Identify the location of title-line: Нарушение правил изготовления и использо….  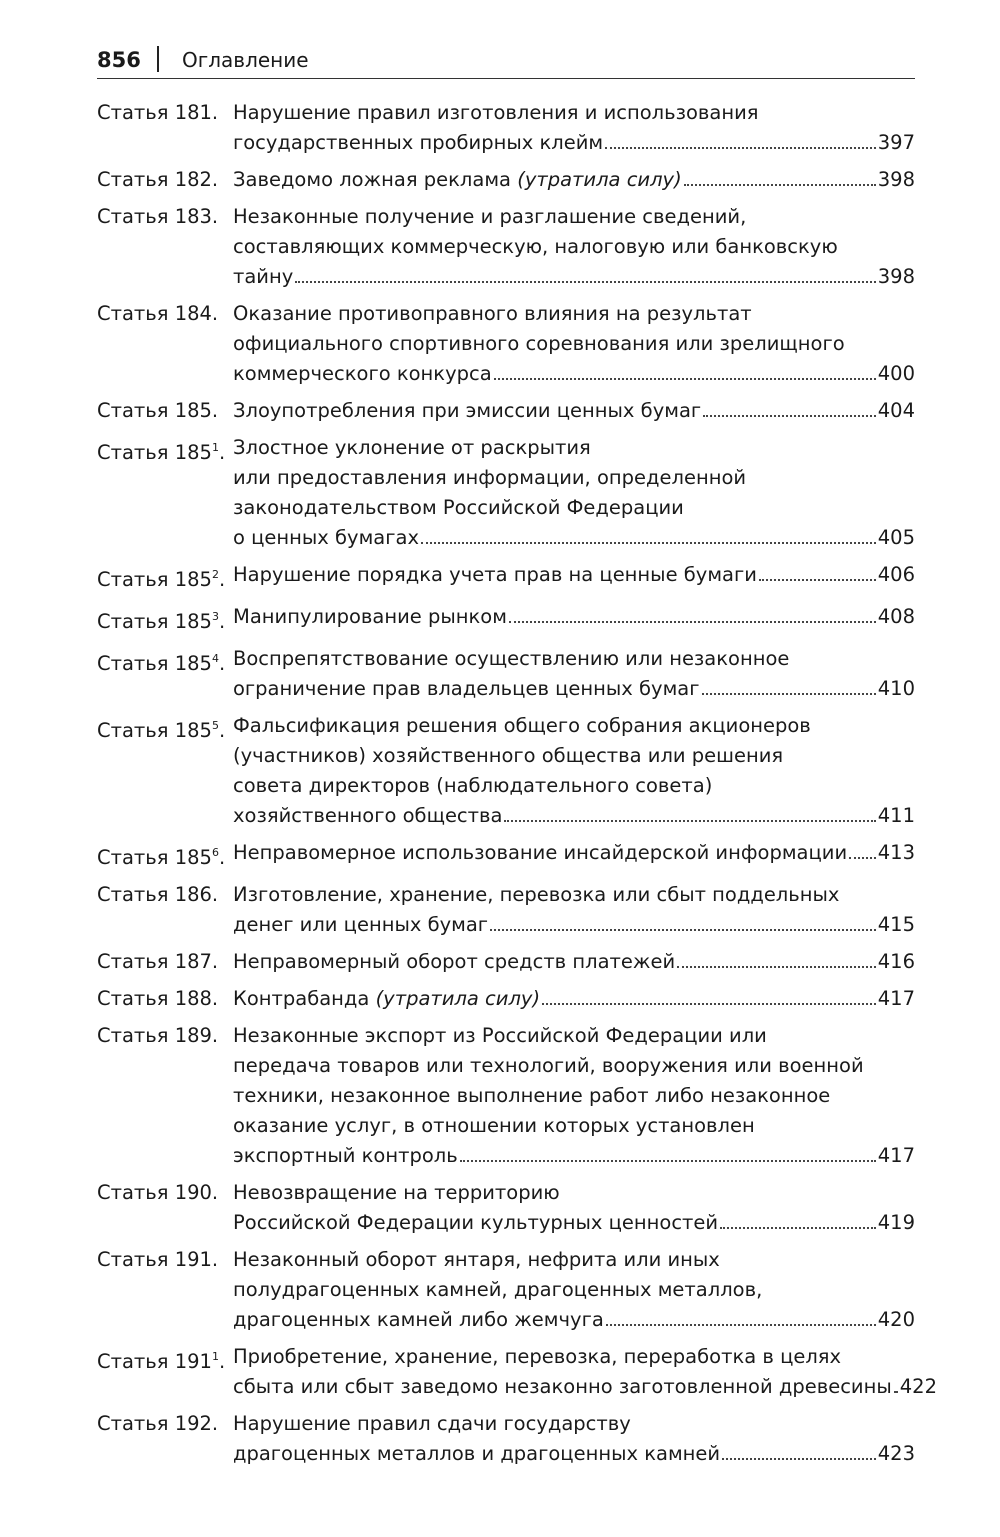
(496, 112).